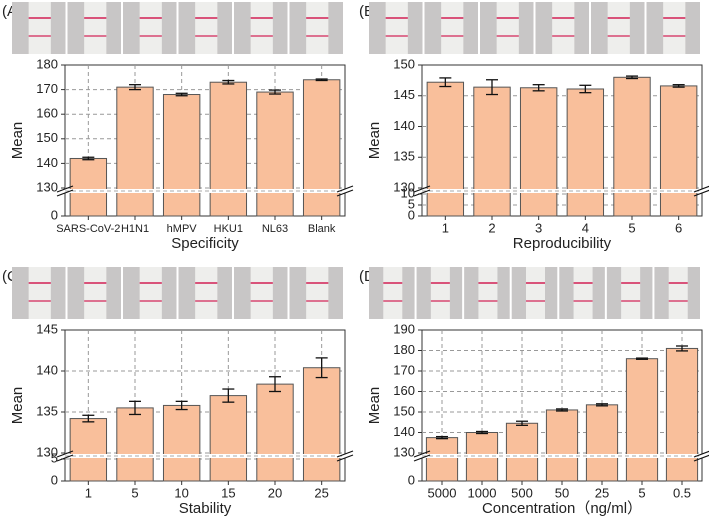  What do you see at coordinates (321, 492) in the screenshot?
I see `x-tick-label: 25` at bounding box center [321, 492].